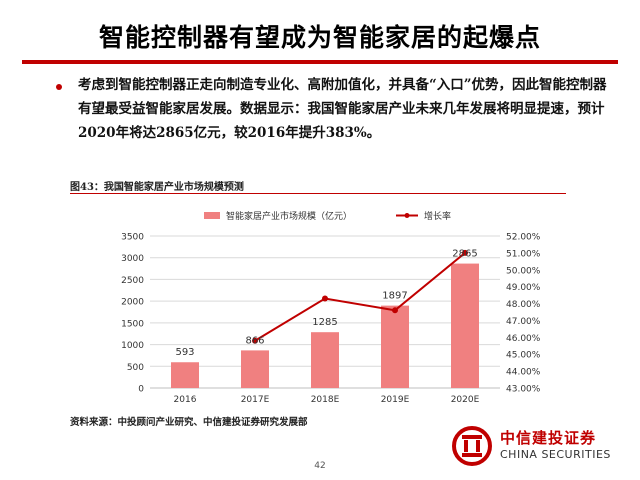 This screenshot has height=480, width=640. What do you see at coordinates (59, 87) in the screenshot?
I see `bullet-icon` at bounding box center [59, 87].